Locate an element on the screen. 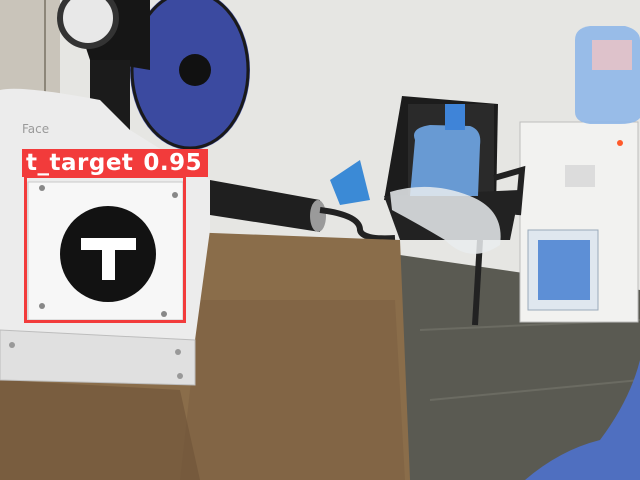 This screenshot has width=640, height=480. water-cooler is located at coordinates (579, 222).